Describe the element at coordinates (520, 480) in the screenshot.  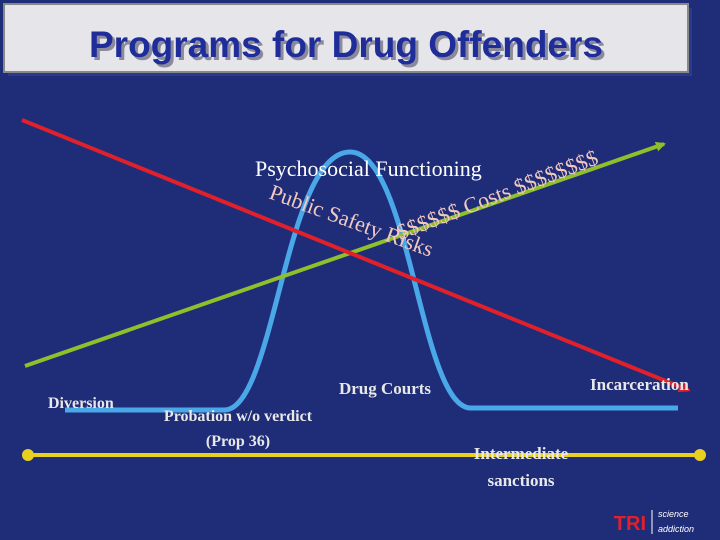
I see `intermediate-label: sanctions` at that location.